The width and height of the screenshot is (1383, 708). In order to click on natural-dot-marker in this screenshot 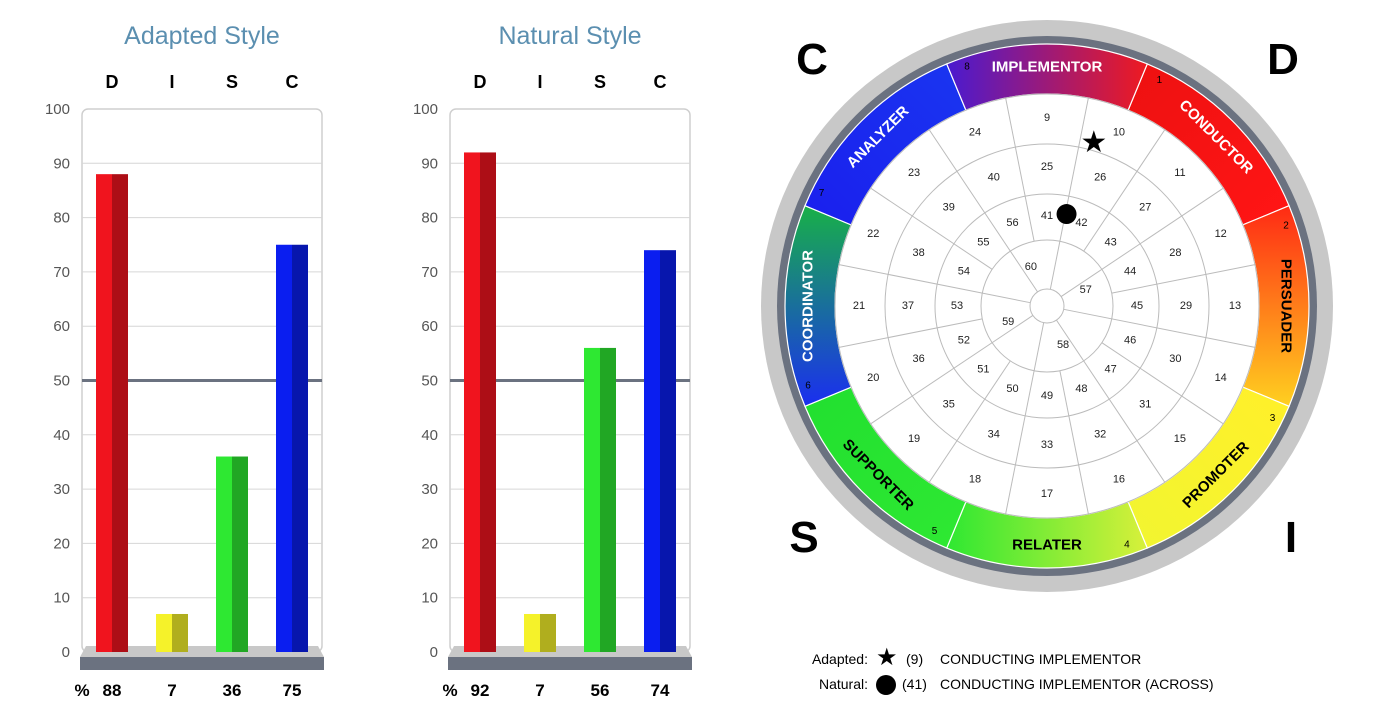, I will do `click(1066, 214)`.